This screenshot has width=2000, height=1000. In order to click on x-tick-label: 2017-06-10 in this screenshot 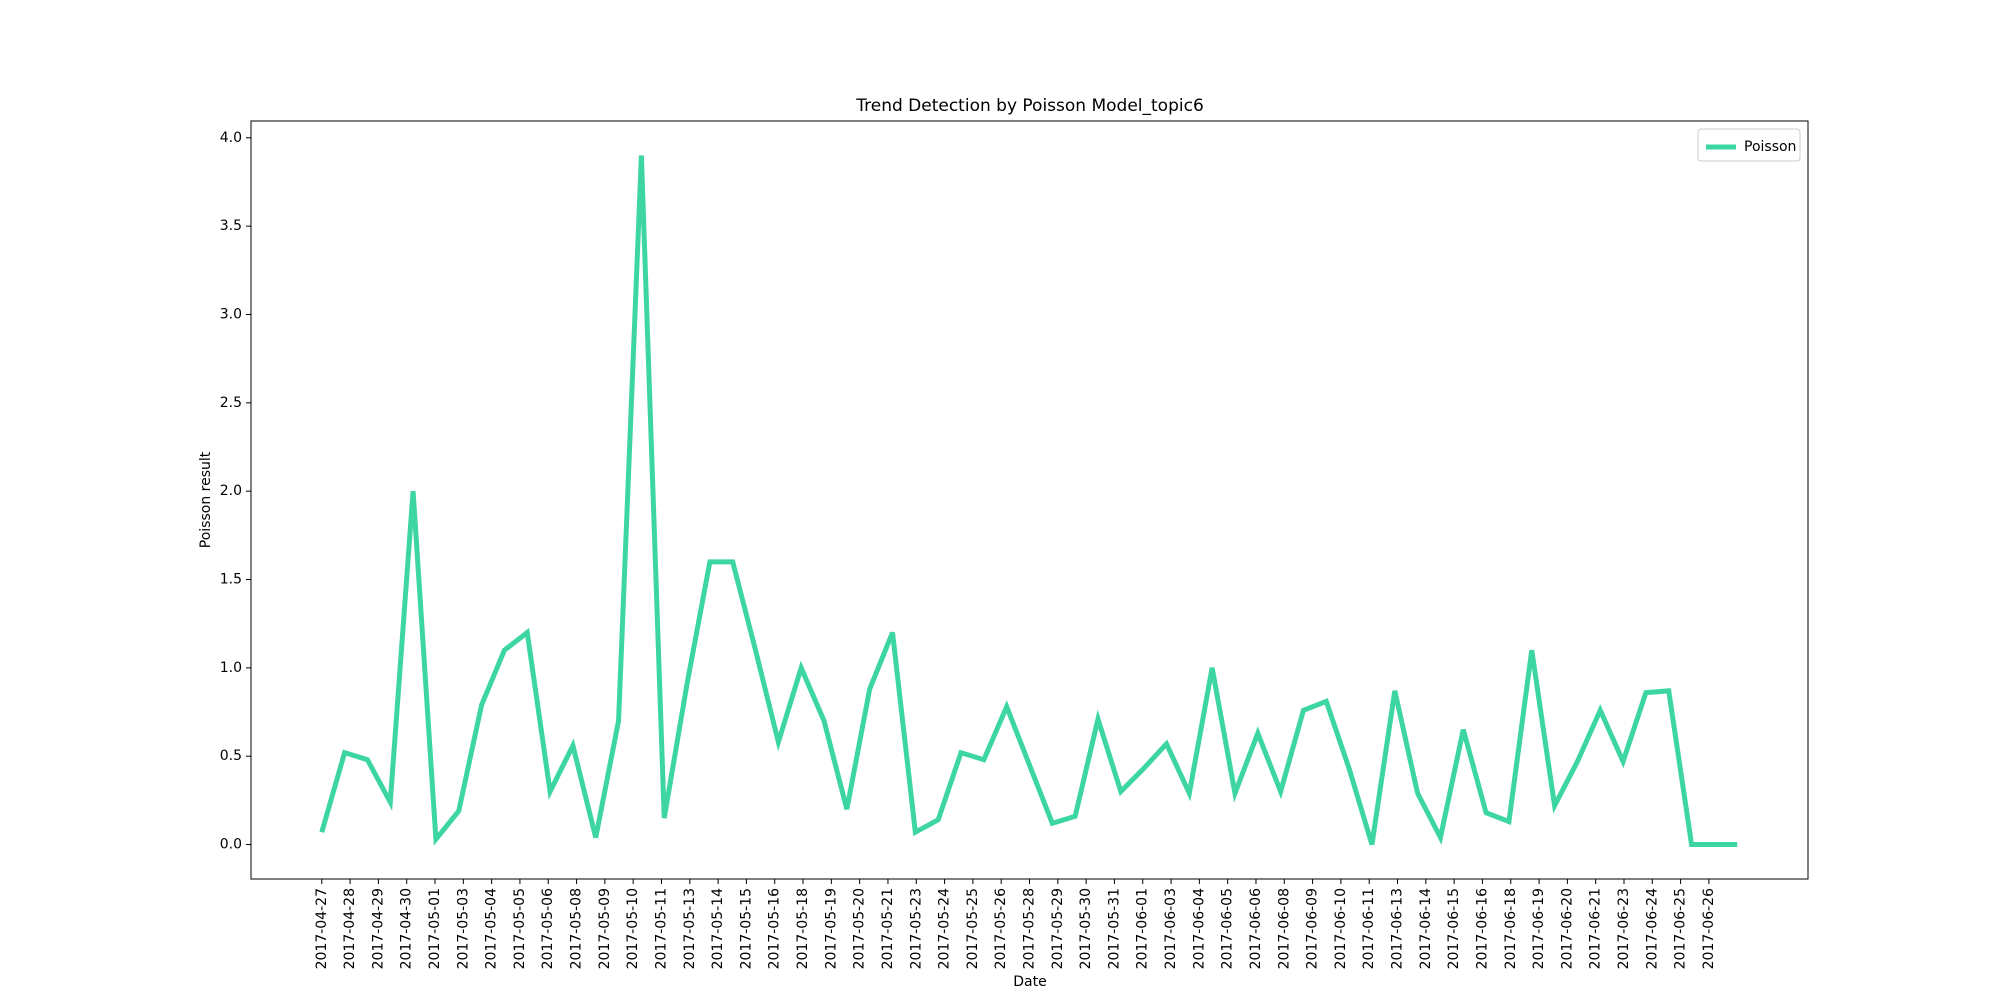, I will do `click(1341, 928)`.